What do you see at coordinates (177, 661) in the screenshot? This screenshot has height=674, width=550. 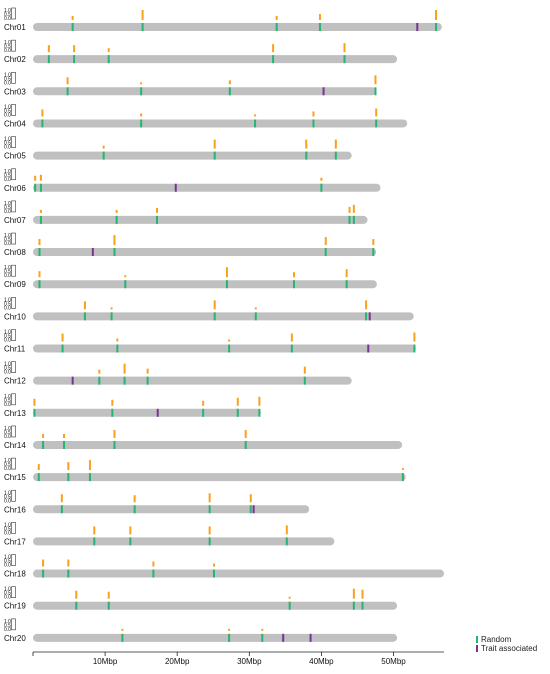 I see `x-axis-tick-label: 20Mbp` at bounding box center [177, 661].